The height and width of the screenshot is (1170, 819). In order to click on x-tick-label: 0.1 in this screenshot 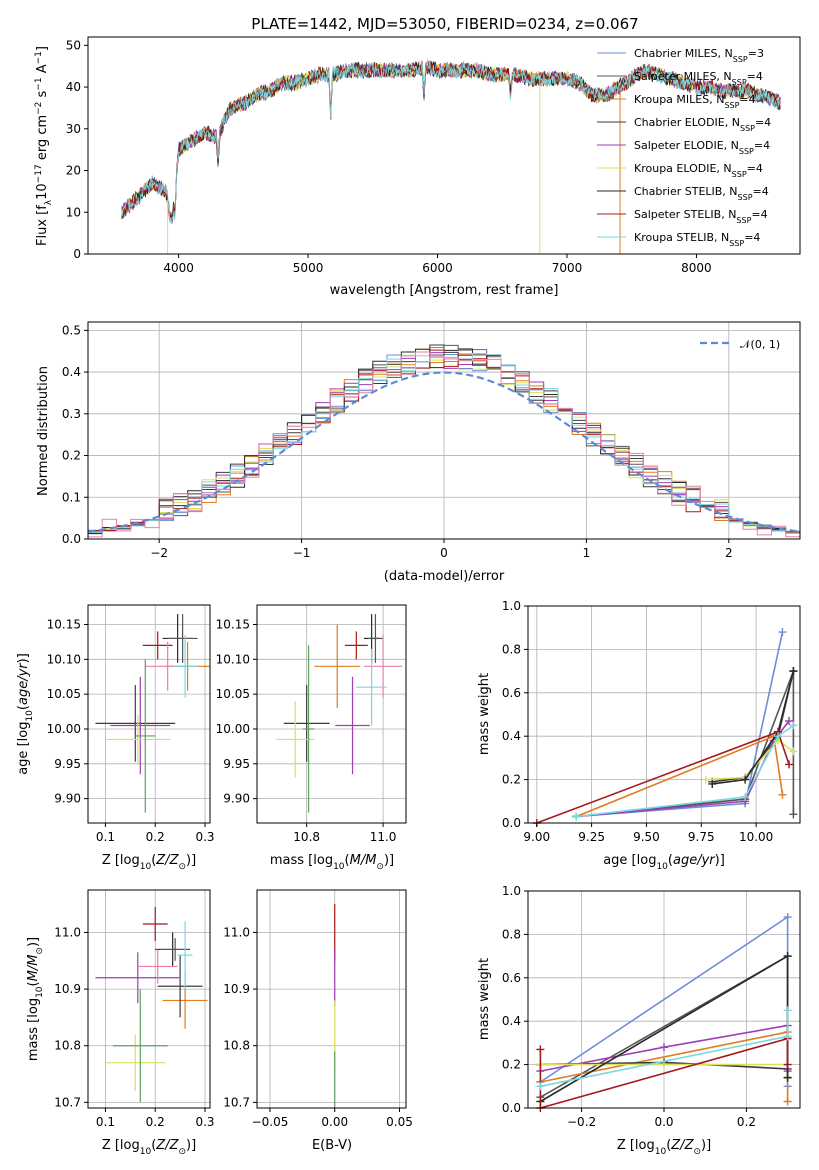, I will do `click(105, 837)`.